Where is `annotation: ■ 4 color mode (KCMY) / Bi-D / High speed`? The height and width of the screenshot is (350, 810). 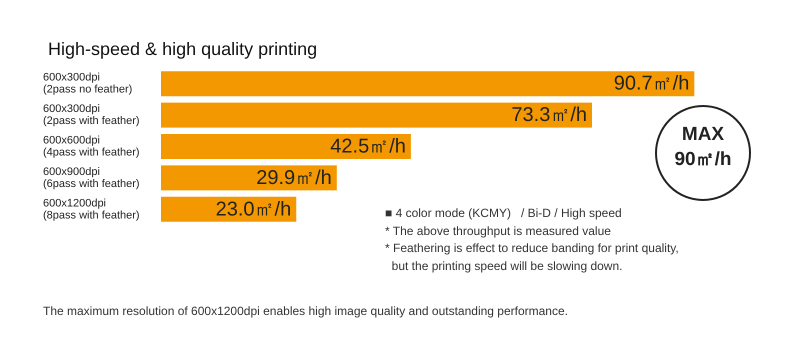 annotation: ■ 4 color mode (KCMY) / Bi-D / High speed is located at coordinates (504, 213).